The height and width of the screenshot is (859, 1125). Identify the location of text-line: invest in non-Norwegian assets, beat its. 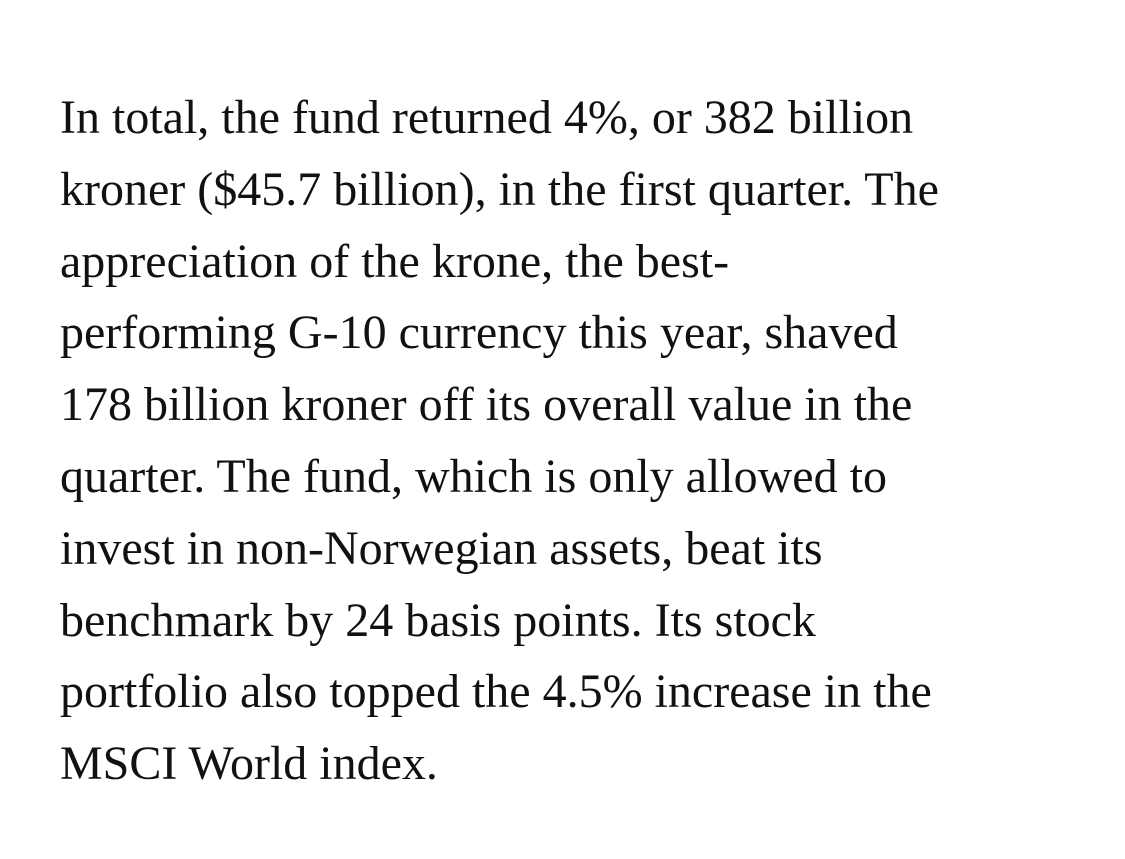
(441, 548).